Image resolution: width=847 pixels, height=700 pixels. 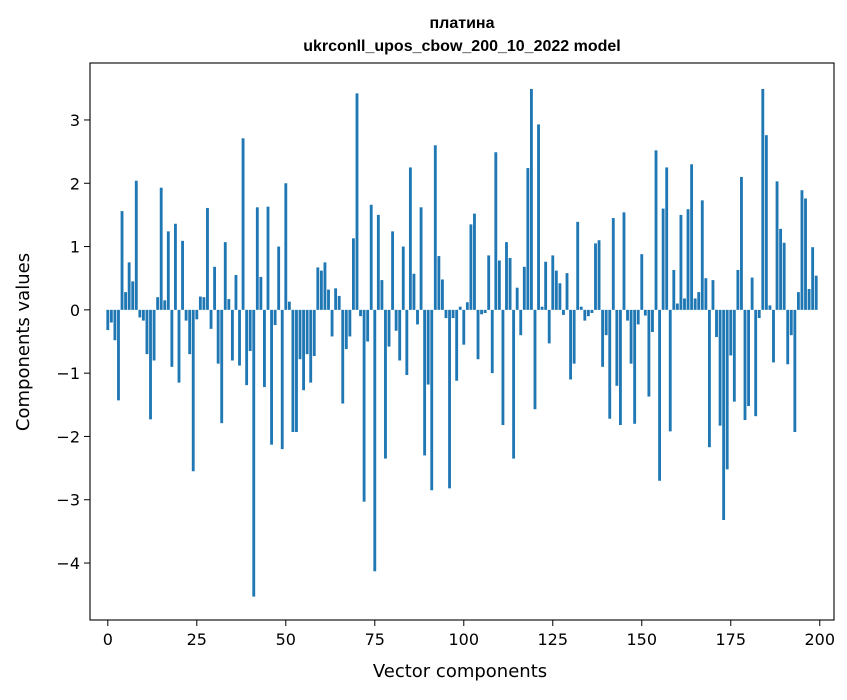 What do you see at coordinates (730, 639) in the screenshot?
I see `x-tick-label: 175` at bounding box center [730, 639].